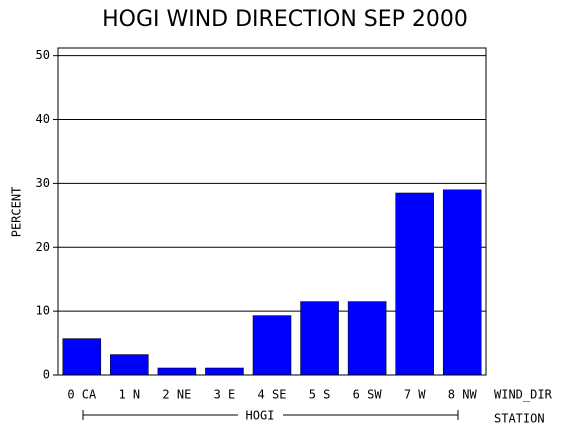  What do you see at coordinates (415, 395) in the screenshot?
I see `x-tick-label: 7 W` at bounding box center [415, 395].